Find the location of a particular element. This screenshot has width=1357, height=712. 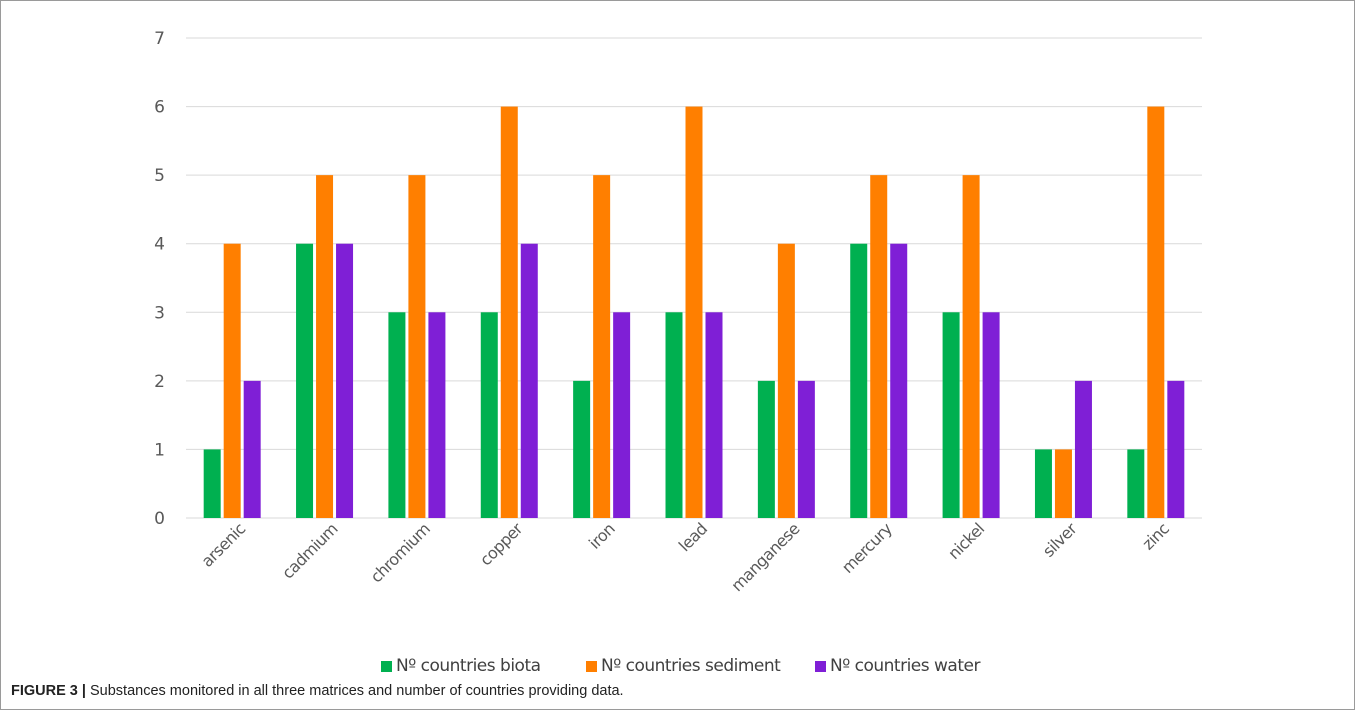

y-tick-label: 1 is located at coordinates (159, 450).